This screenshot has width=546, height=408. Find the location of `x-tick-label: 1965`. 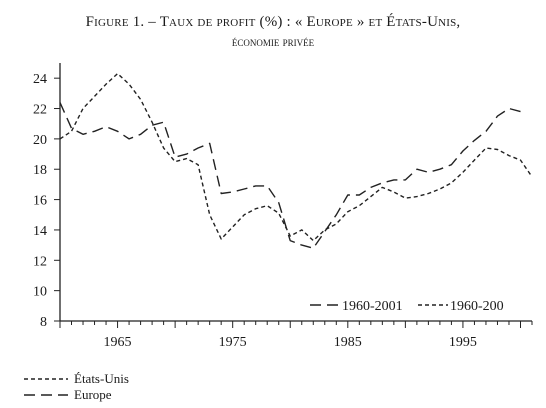

x-tick-label: 1965 is located at coordinates (118, 342).